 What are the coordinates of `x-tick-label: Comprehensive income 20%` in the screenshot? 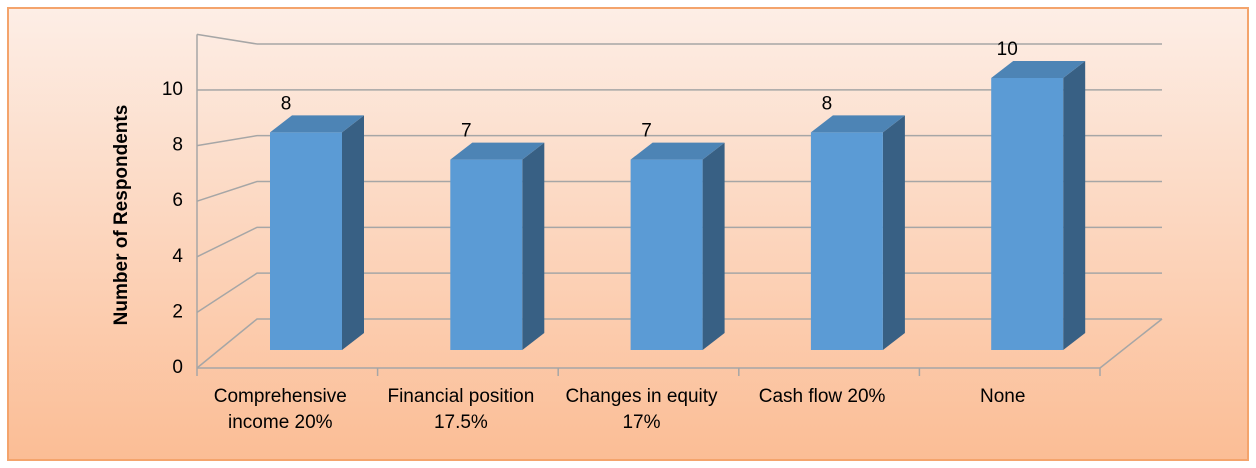 It's located at (280, 409).